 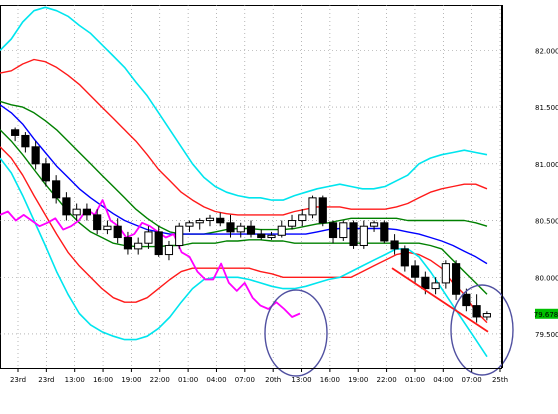 What do you see at coordinates (440, 300) in the screenshot?
I see `trend-line` at bounding box center [440, 300].